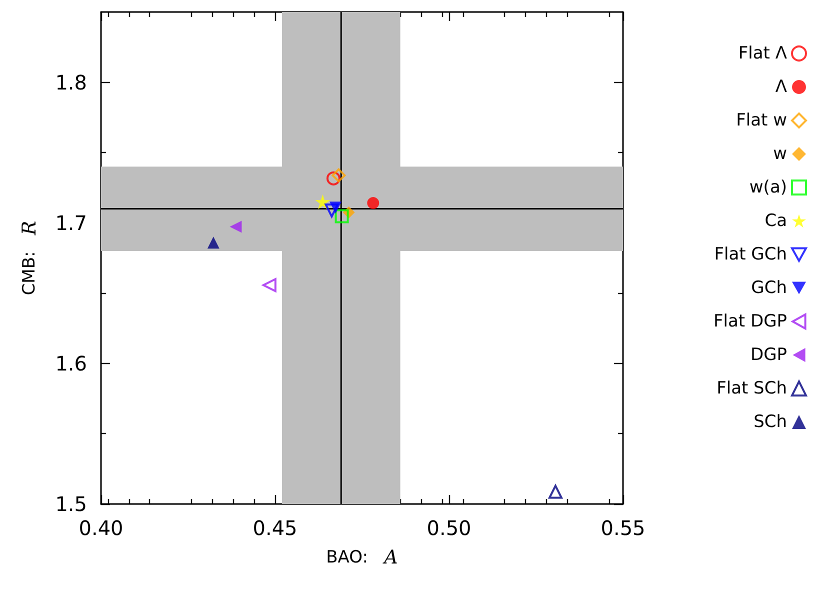 The image size is (830, 593). I want to click on y-axis-title: CMB: R, so click(29, 258).